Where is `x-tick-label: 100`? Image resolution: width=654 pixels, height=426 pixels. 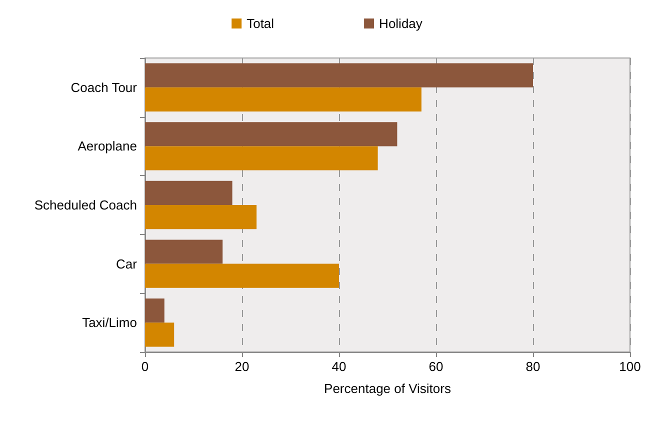 x-tick-label: 100 is located at coordinates (630, 366).